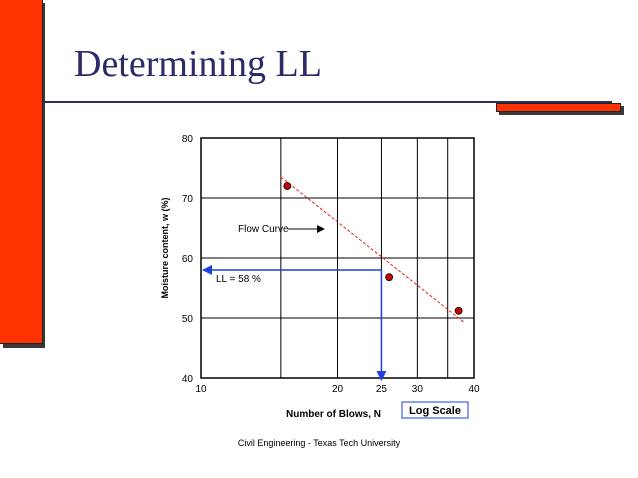  I want to click on left-accent-bar, so click(21, 172).